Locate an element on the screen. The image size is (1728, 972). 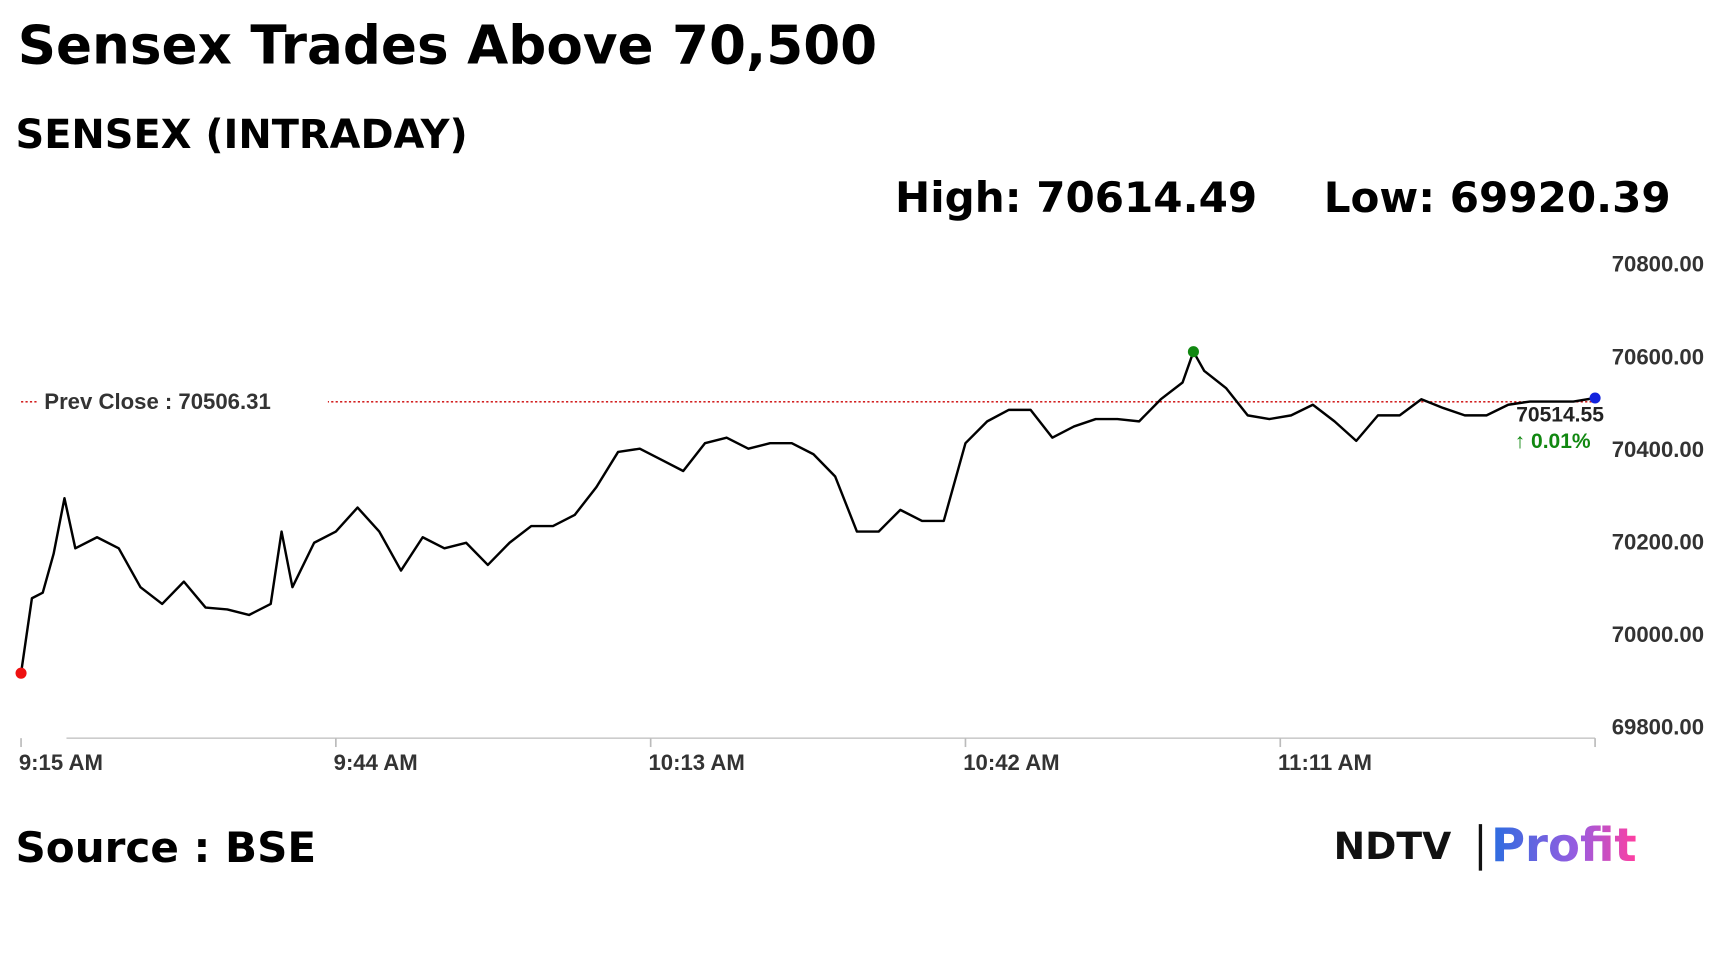
prev-close-label: Prev Close : 70506.31 is located at coordinates (157, 401).